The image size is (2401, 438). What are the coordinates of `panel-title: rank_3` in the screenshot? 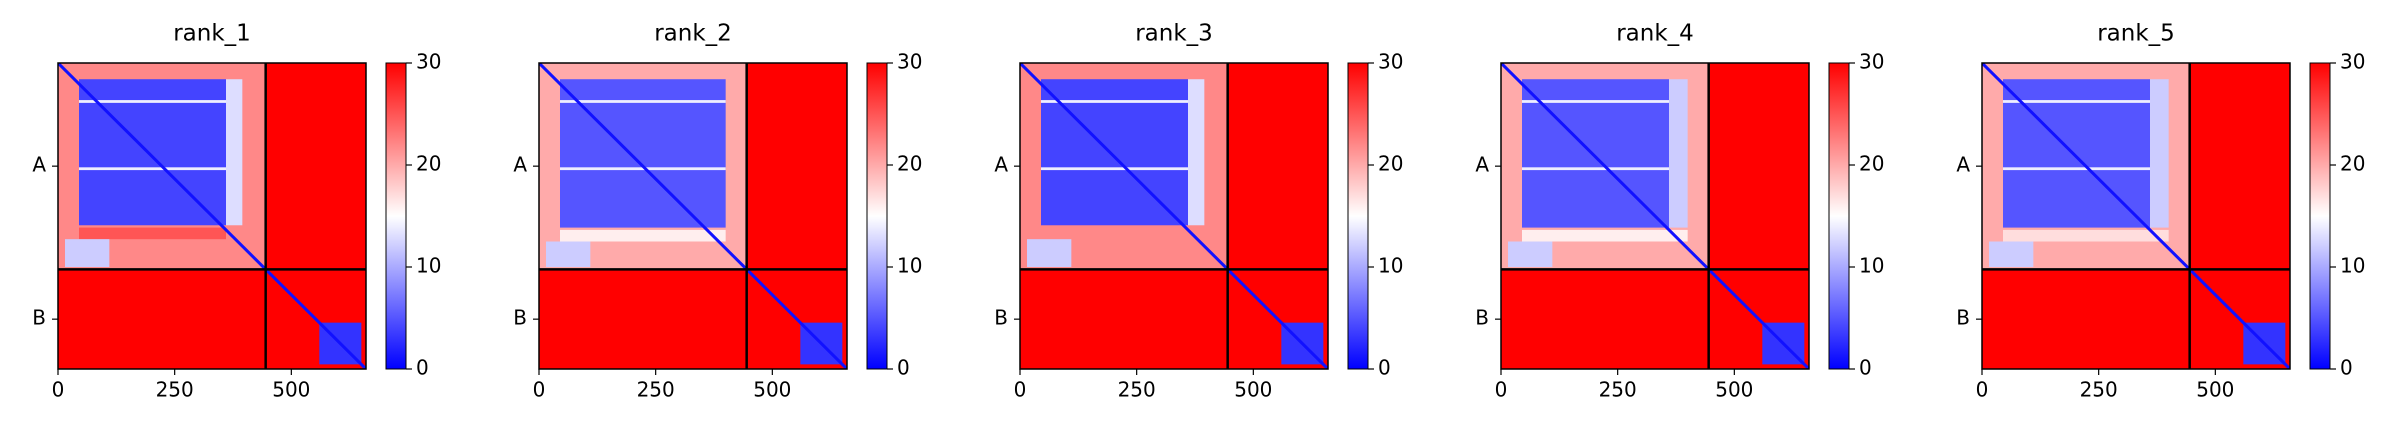 It's located at (1174, 34).